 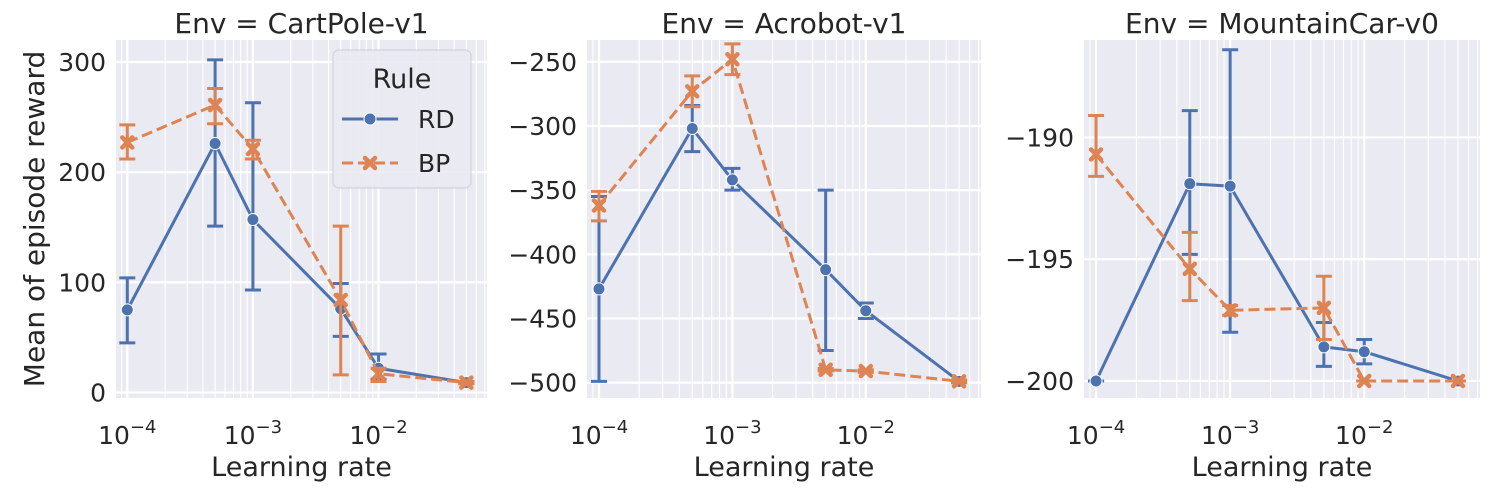 I want to click on y-tick-label: −250, so click(x=542, y=62).